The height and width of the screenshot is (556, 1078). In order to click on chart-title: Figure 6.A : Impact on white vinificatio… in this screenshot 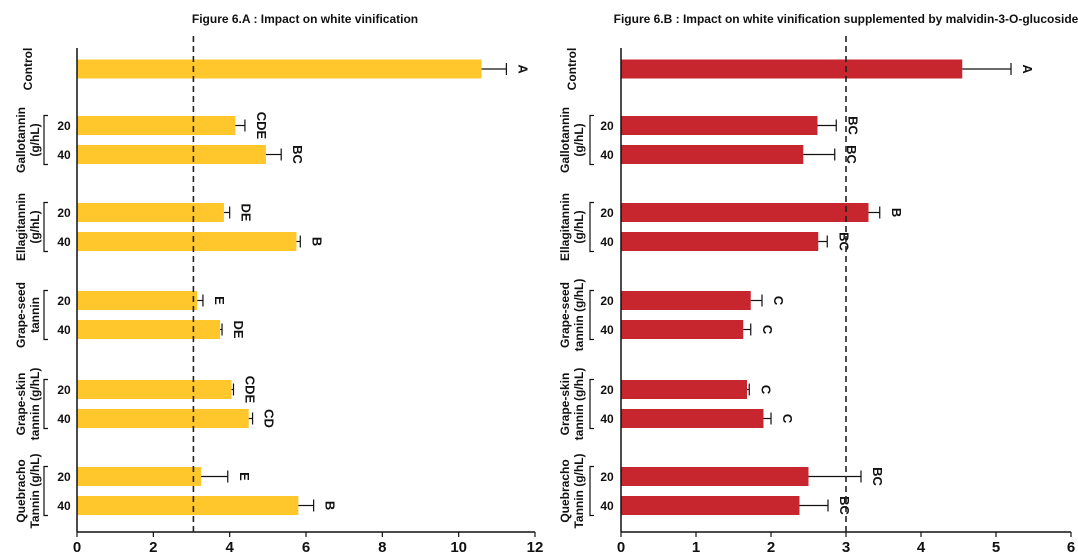, I will do `click(305, 19)`.